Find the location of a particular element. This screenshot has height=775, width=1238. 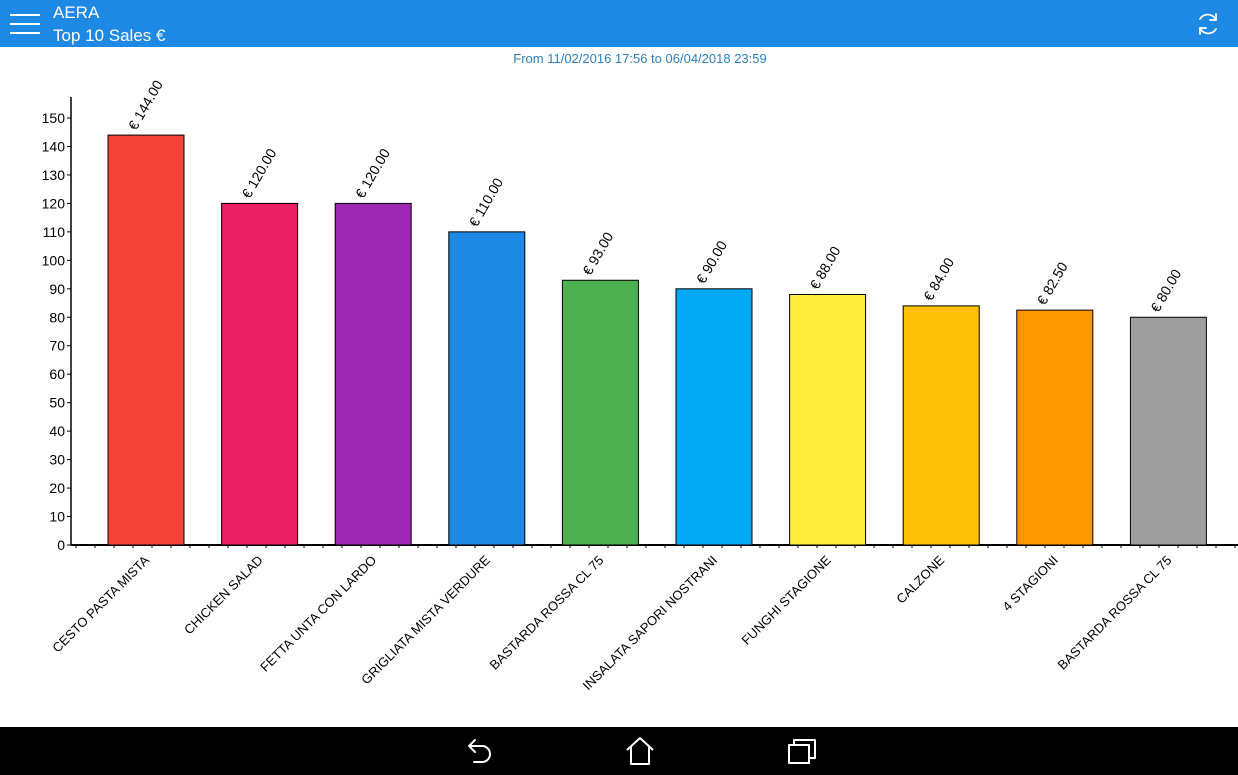

bar-value-label: € 82.50 is located at coordinates (1052, 283).